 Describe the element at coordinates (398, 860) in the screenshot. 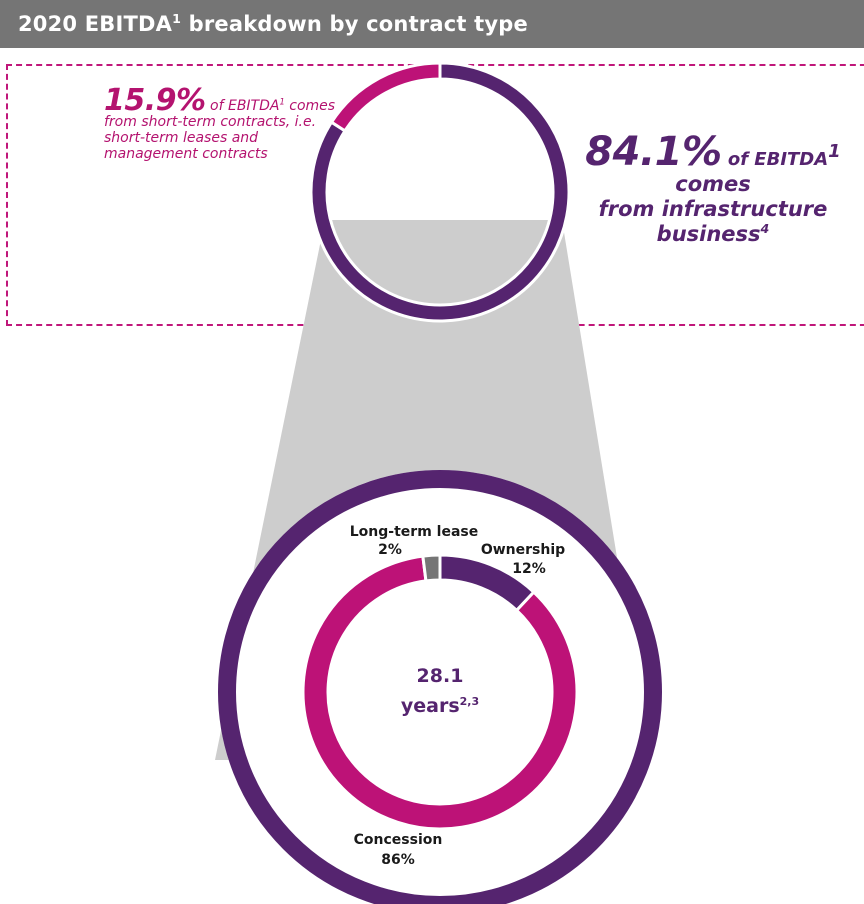

I see `value-concession: 86%` at that location.